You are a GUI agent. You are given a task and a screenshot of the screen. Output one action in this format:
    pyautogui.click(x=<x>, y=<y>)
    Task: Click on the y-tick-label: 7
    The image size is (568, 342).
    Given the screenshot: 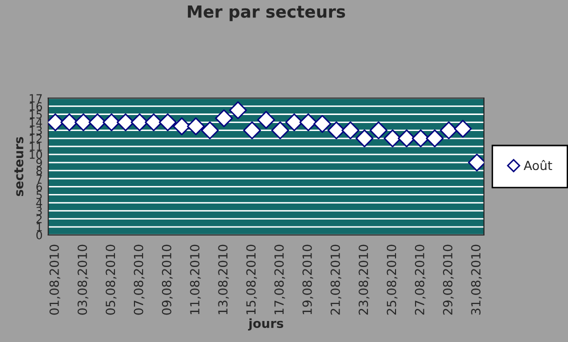 What is the action you would take?
    pyautogui.click(x=39, y=178)
    